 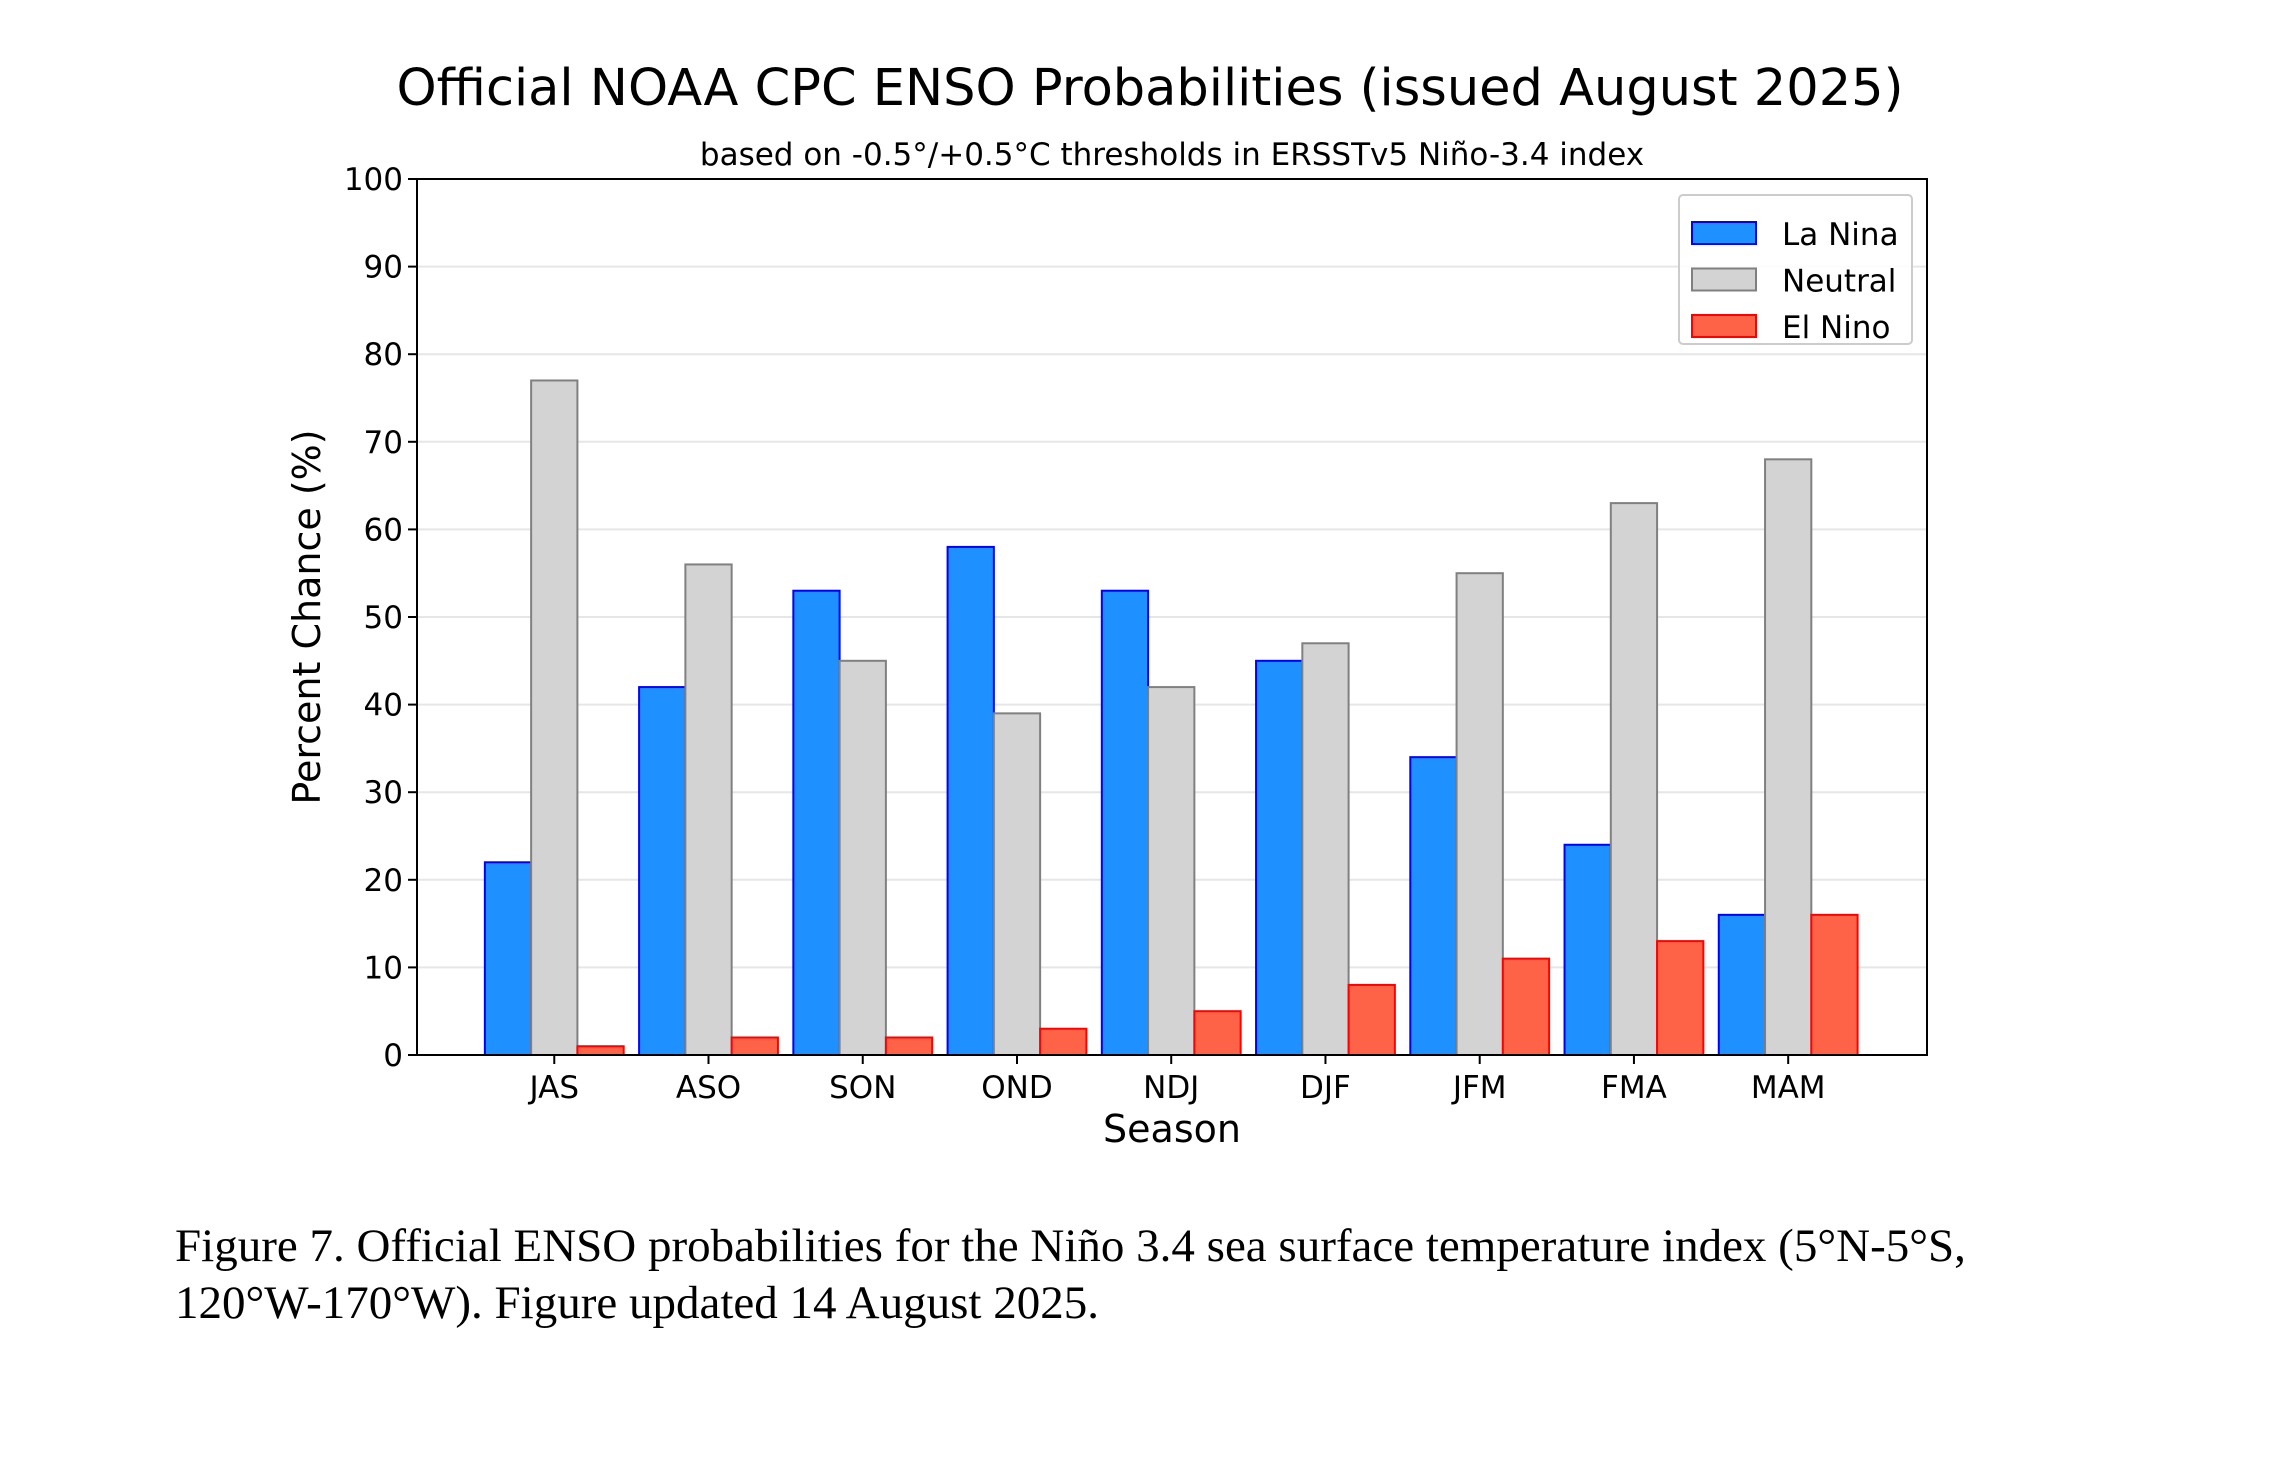 I want to click on bar-neutral-fma, so click(x=1634, y=779).